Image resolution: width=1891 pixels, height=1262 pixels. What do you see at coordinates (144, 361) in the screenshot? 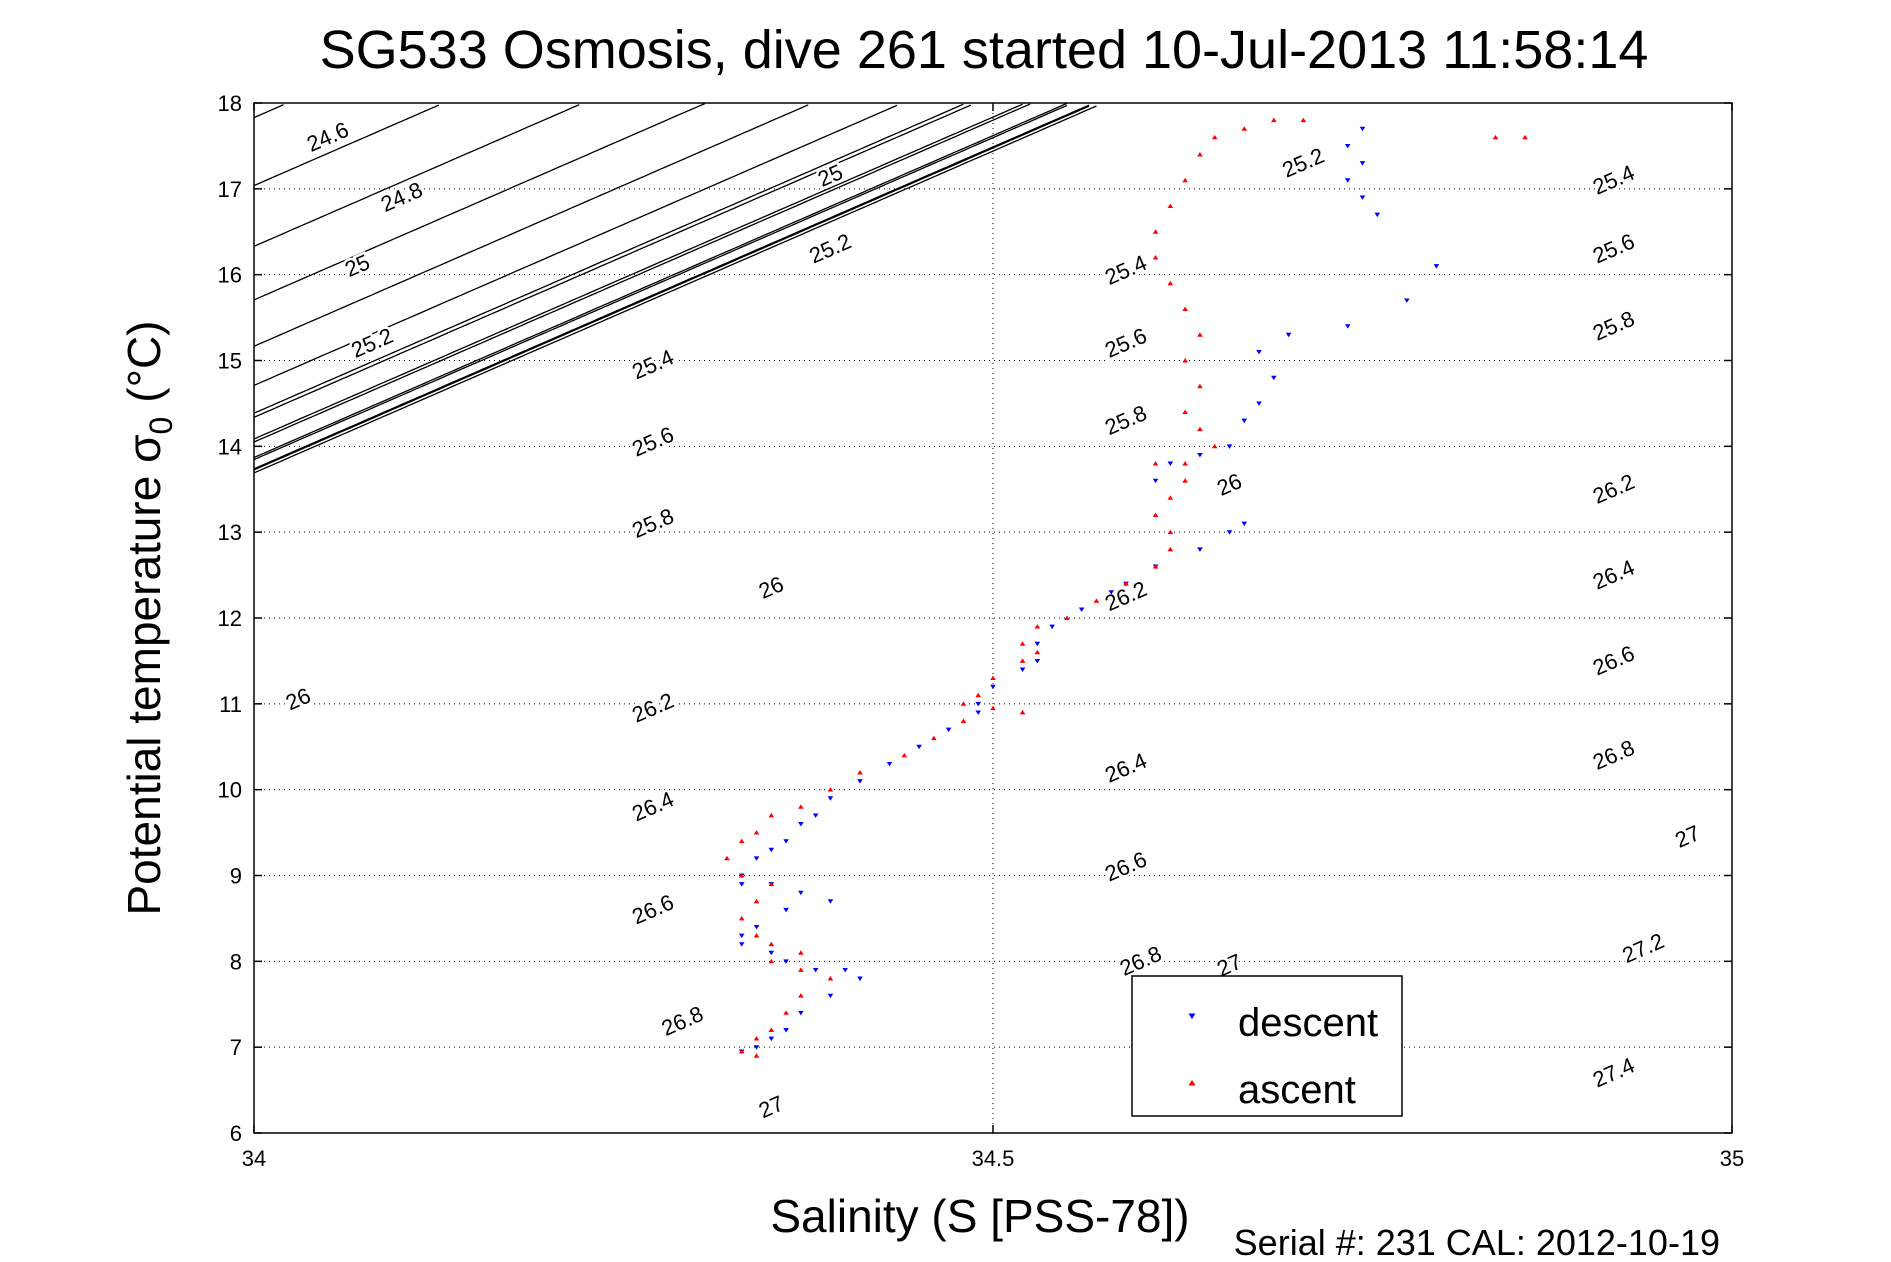
I see `y-axis-label-unit: (°C)` at bounding box center [144, 361].